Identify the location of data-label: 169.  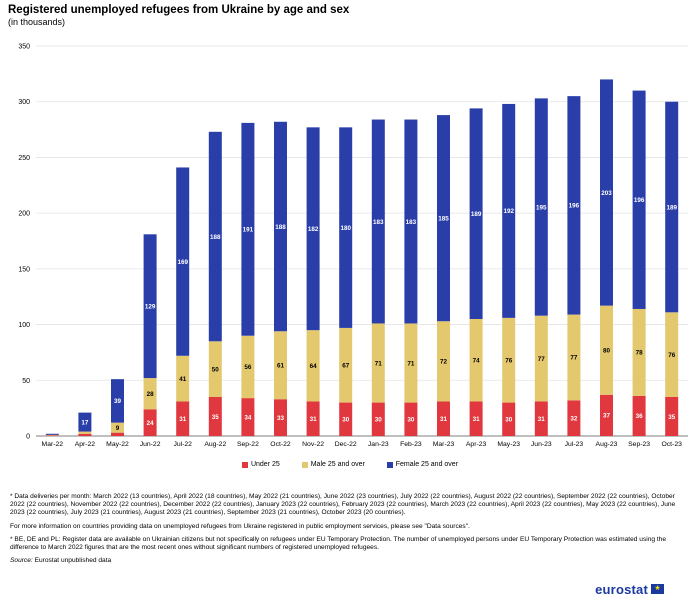
(182, 262).